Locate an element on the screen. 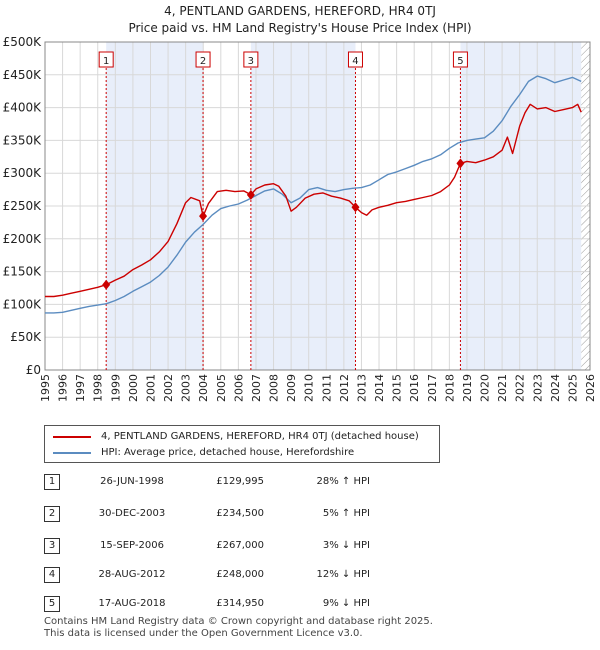 The height and width of the screenshot is (650, 600). sale-hpi-diff: 28% ↑ HPI is located at coordinates (343, 481).